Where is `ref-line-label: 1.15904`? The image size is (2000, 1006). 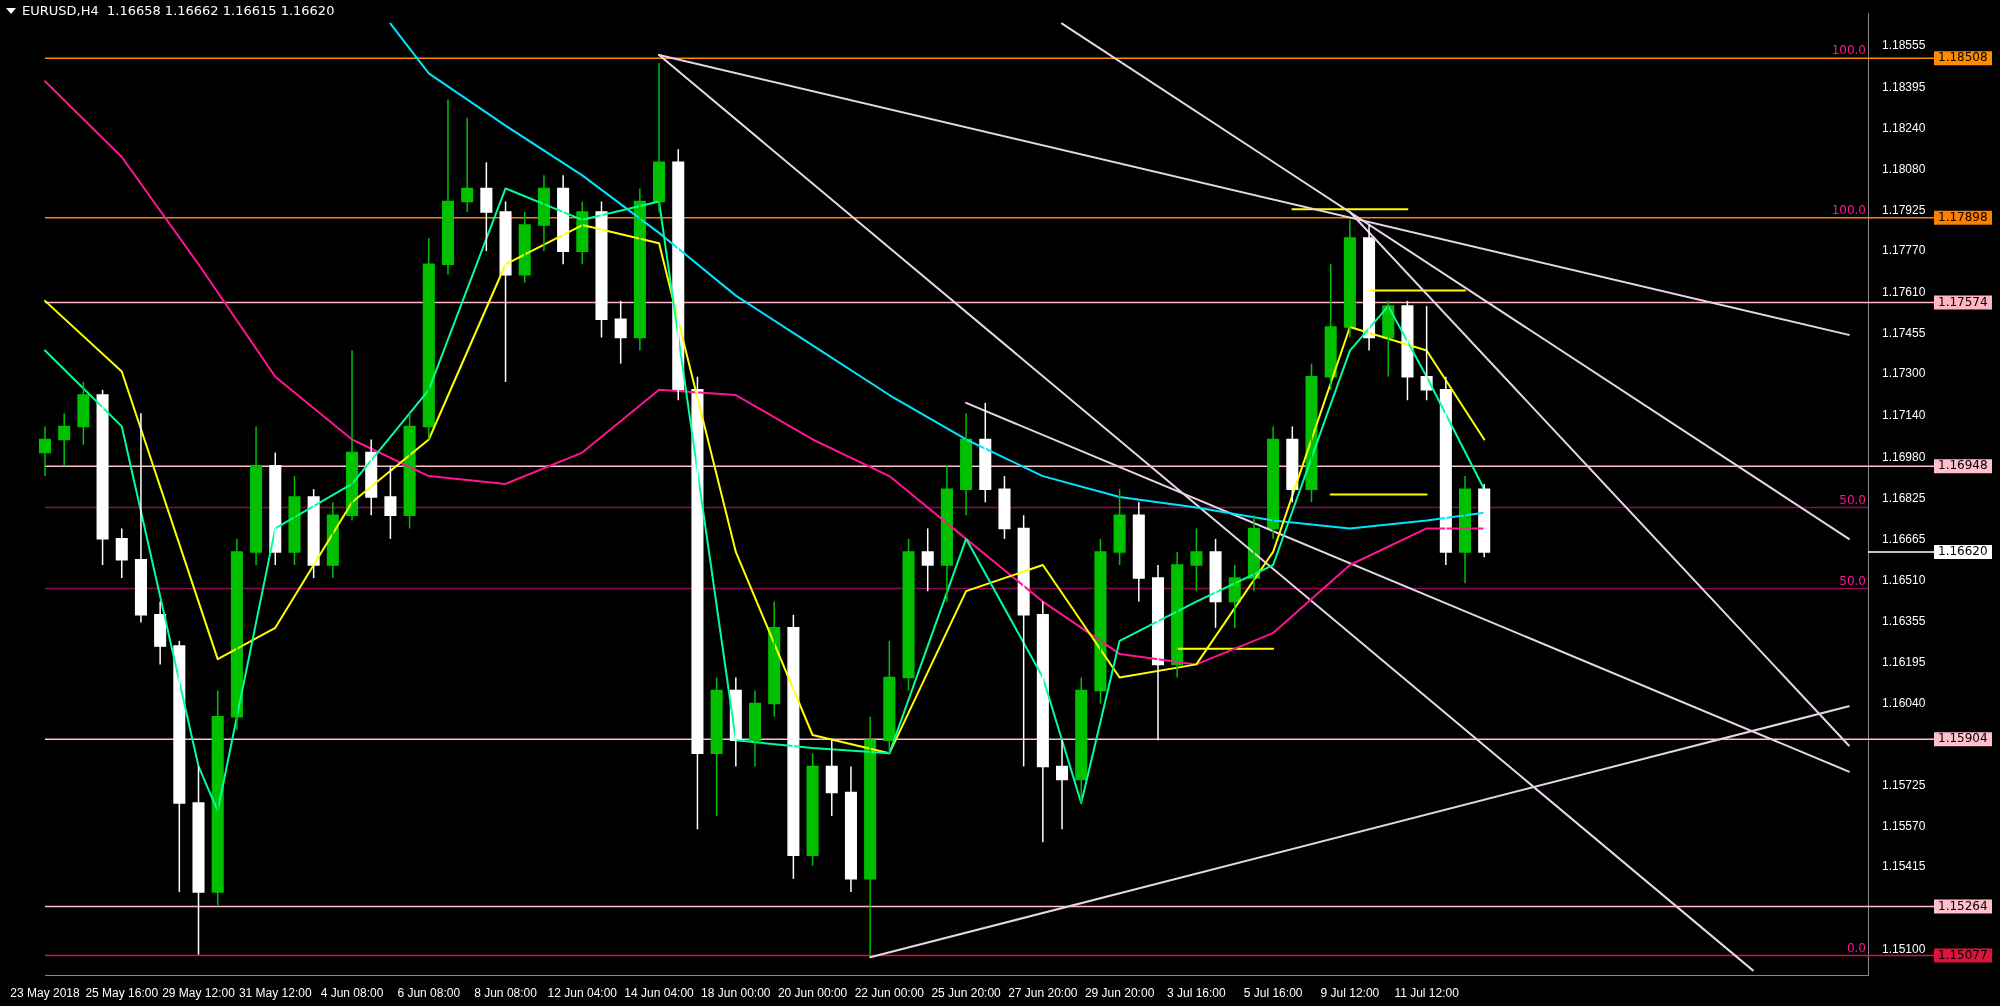
ref-line-label: 1.15904 is located at coordinates (1963, 738).